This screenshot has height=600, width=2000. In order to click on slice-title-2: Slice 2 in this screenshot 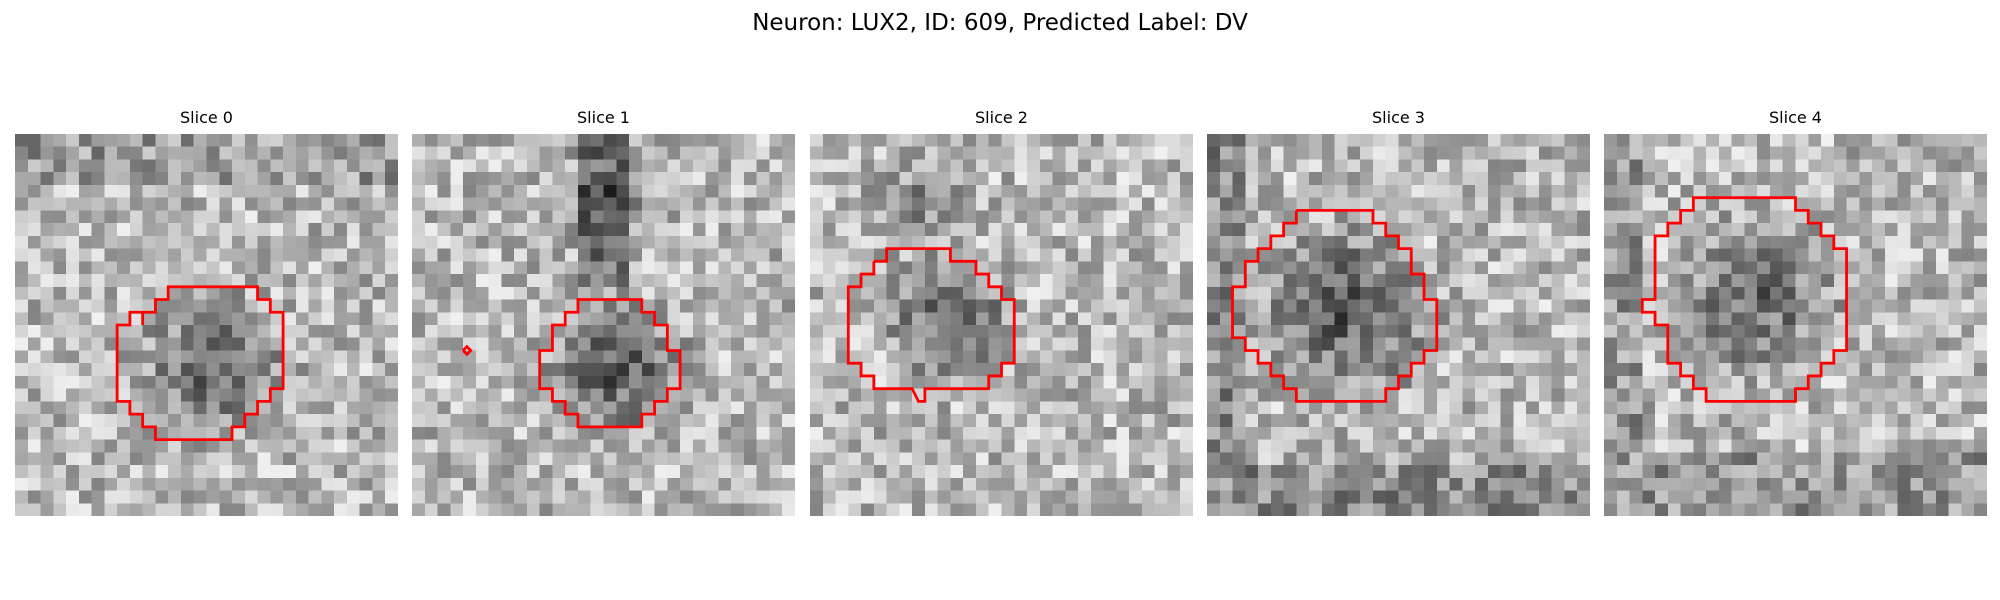, I will do `click(1001, 117)`.